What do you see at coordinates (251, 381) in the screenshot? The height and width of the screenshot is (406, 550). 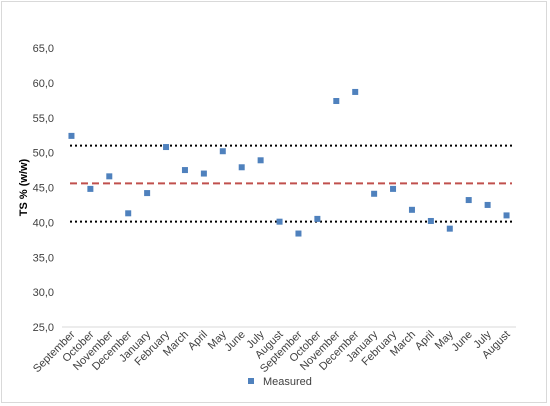 I see `legend-marker-measured` at bounding box center [251, 381].